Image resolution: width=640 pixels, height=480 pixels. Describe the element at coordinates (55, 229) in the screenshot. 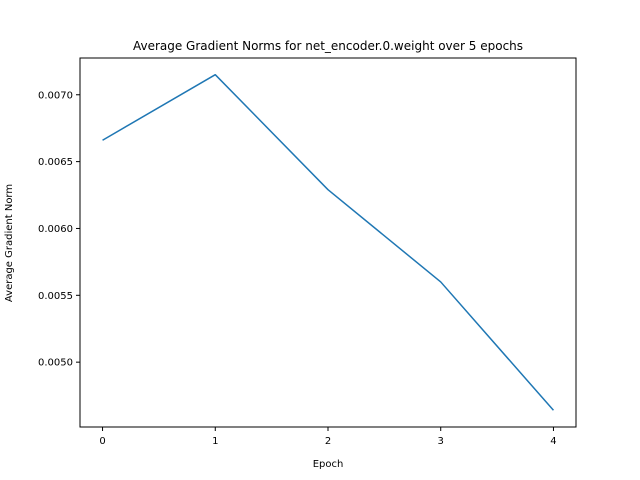

I see `y-tick-label: 0.0060` at that location.